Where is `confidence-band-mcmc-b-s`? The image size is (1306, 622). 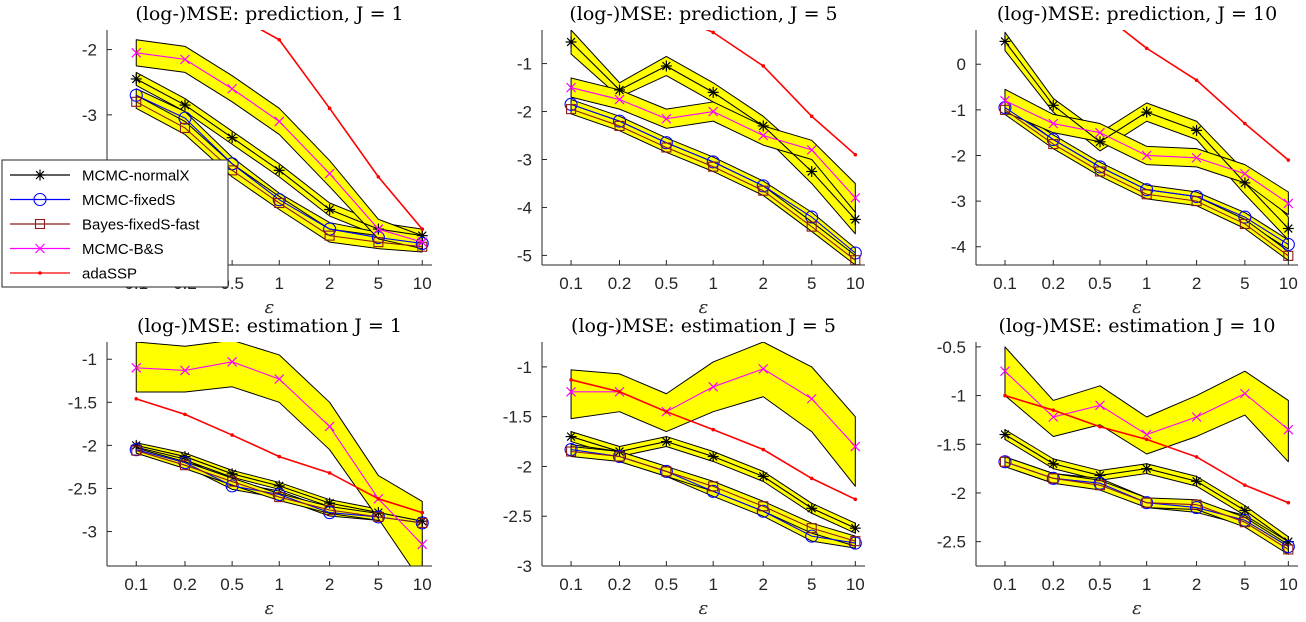
confidence-band-mcmc-b-s is located at coordinates (279, 454).